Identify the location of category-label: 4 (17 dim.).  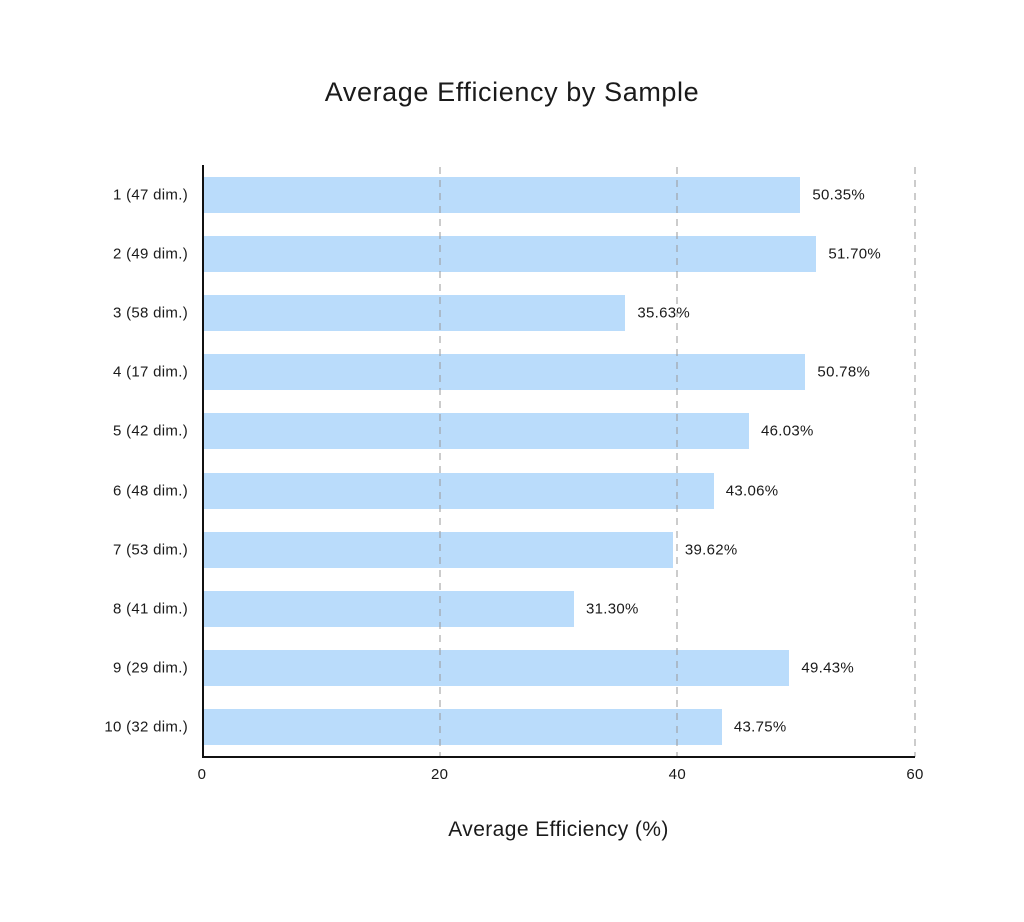
(150, 372).